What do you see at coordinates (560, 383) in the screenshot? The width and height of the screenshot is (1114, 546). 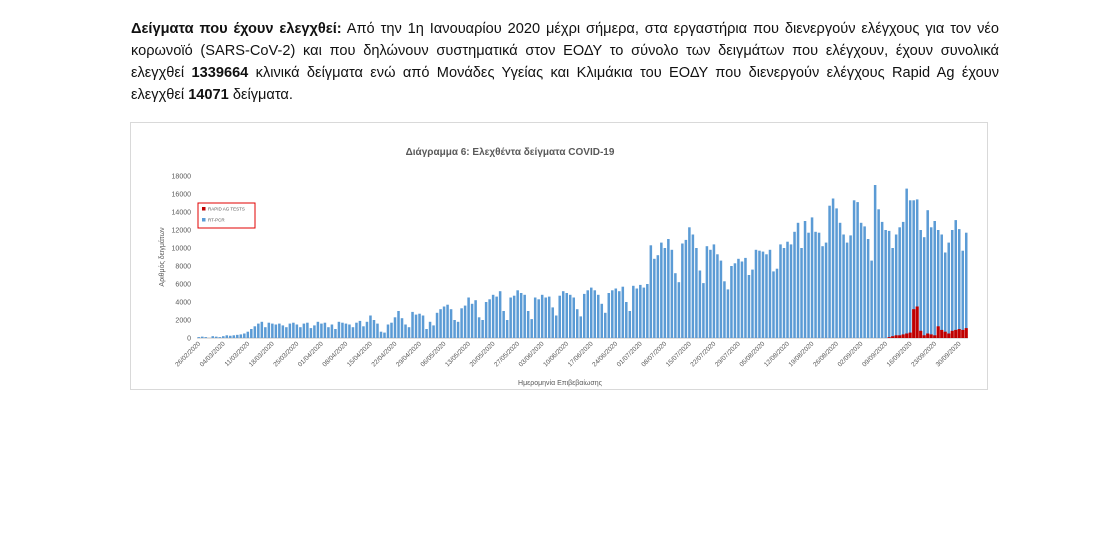 I see `x-axis-label: Ημερομηνία Επιβεβαίωσης` at bounding box center [560, 383].